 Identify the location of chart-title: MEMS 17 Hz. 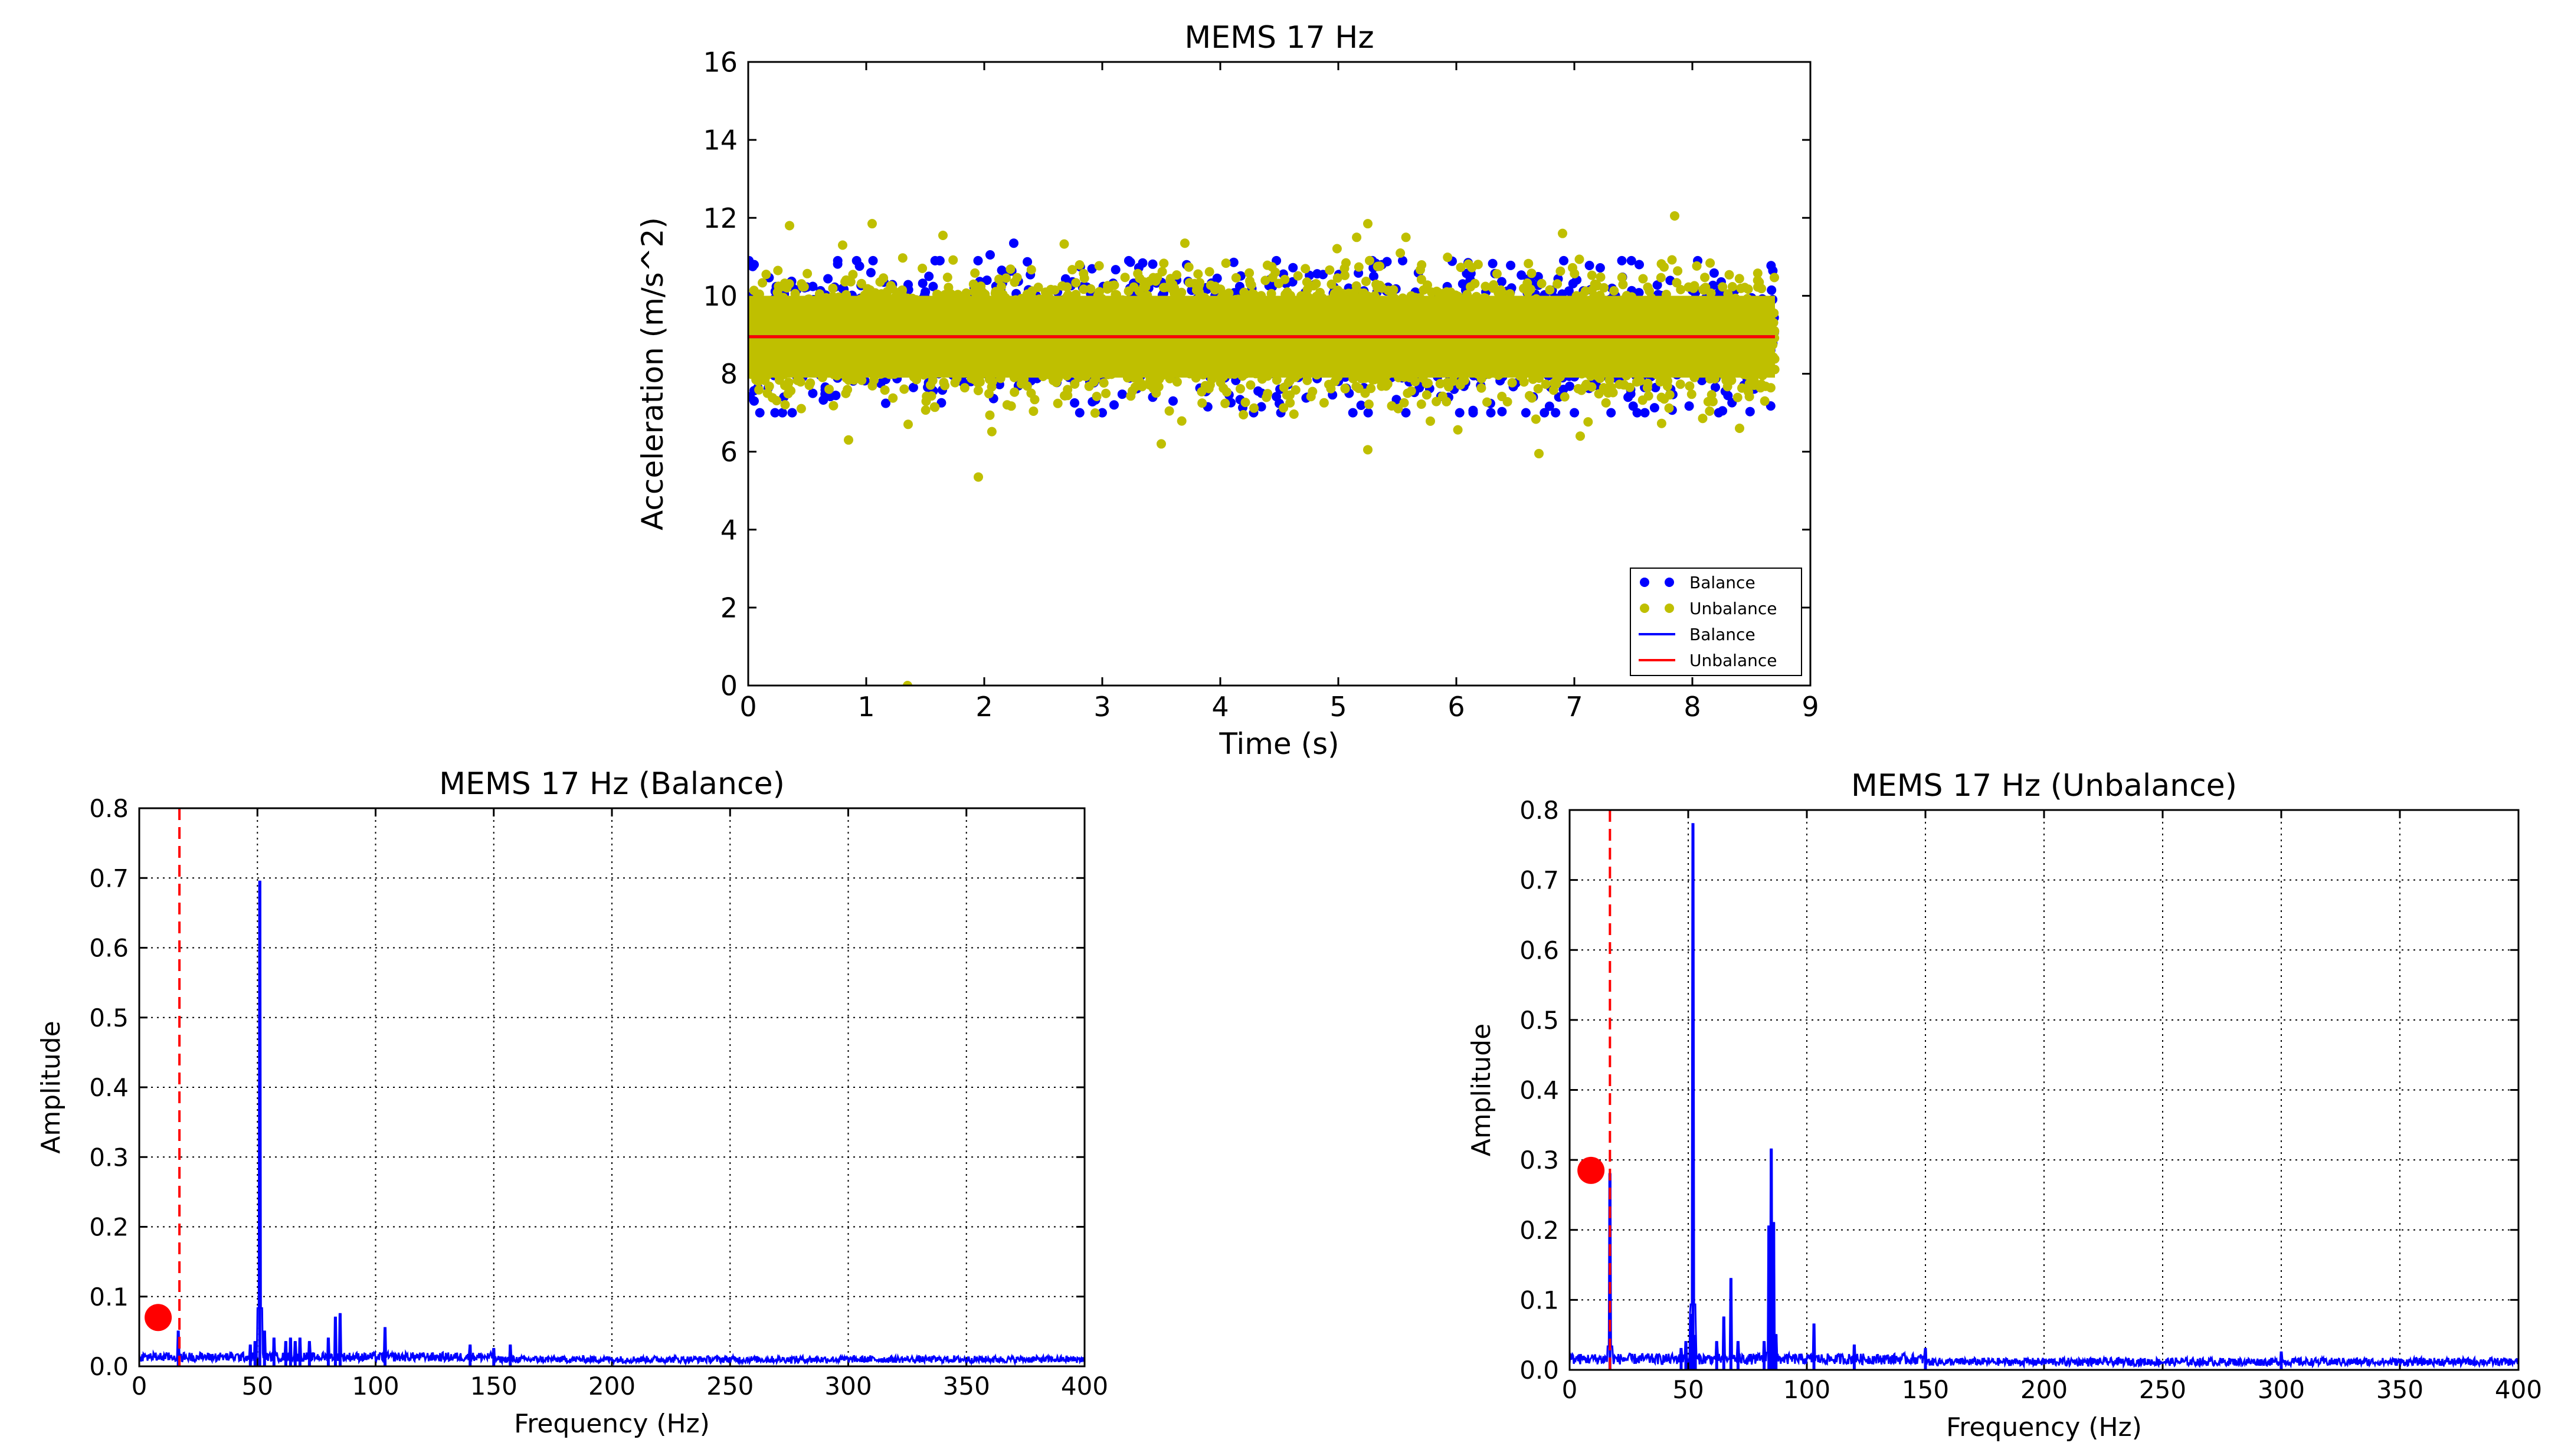
(1279, 37).